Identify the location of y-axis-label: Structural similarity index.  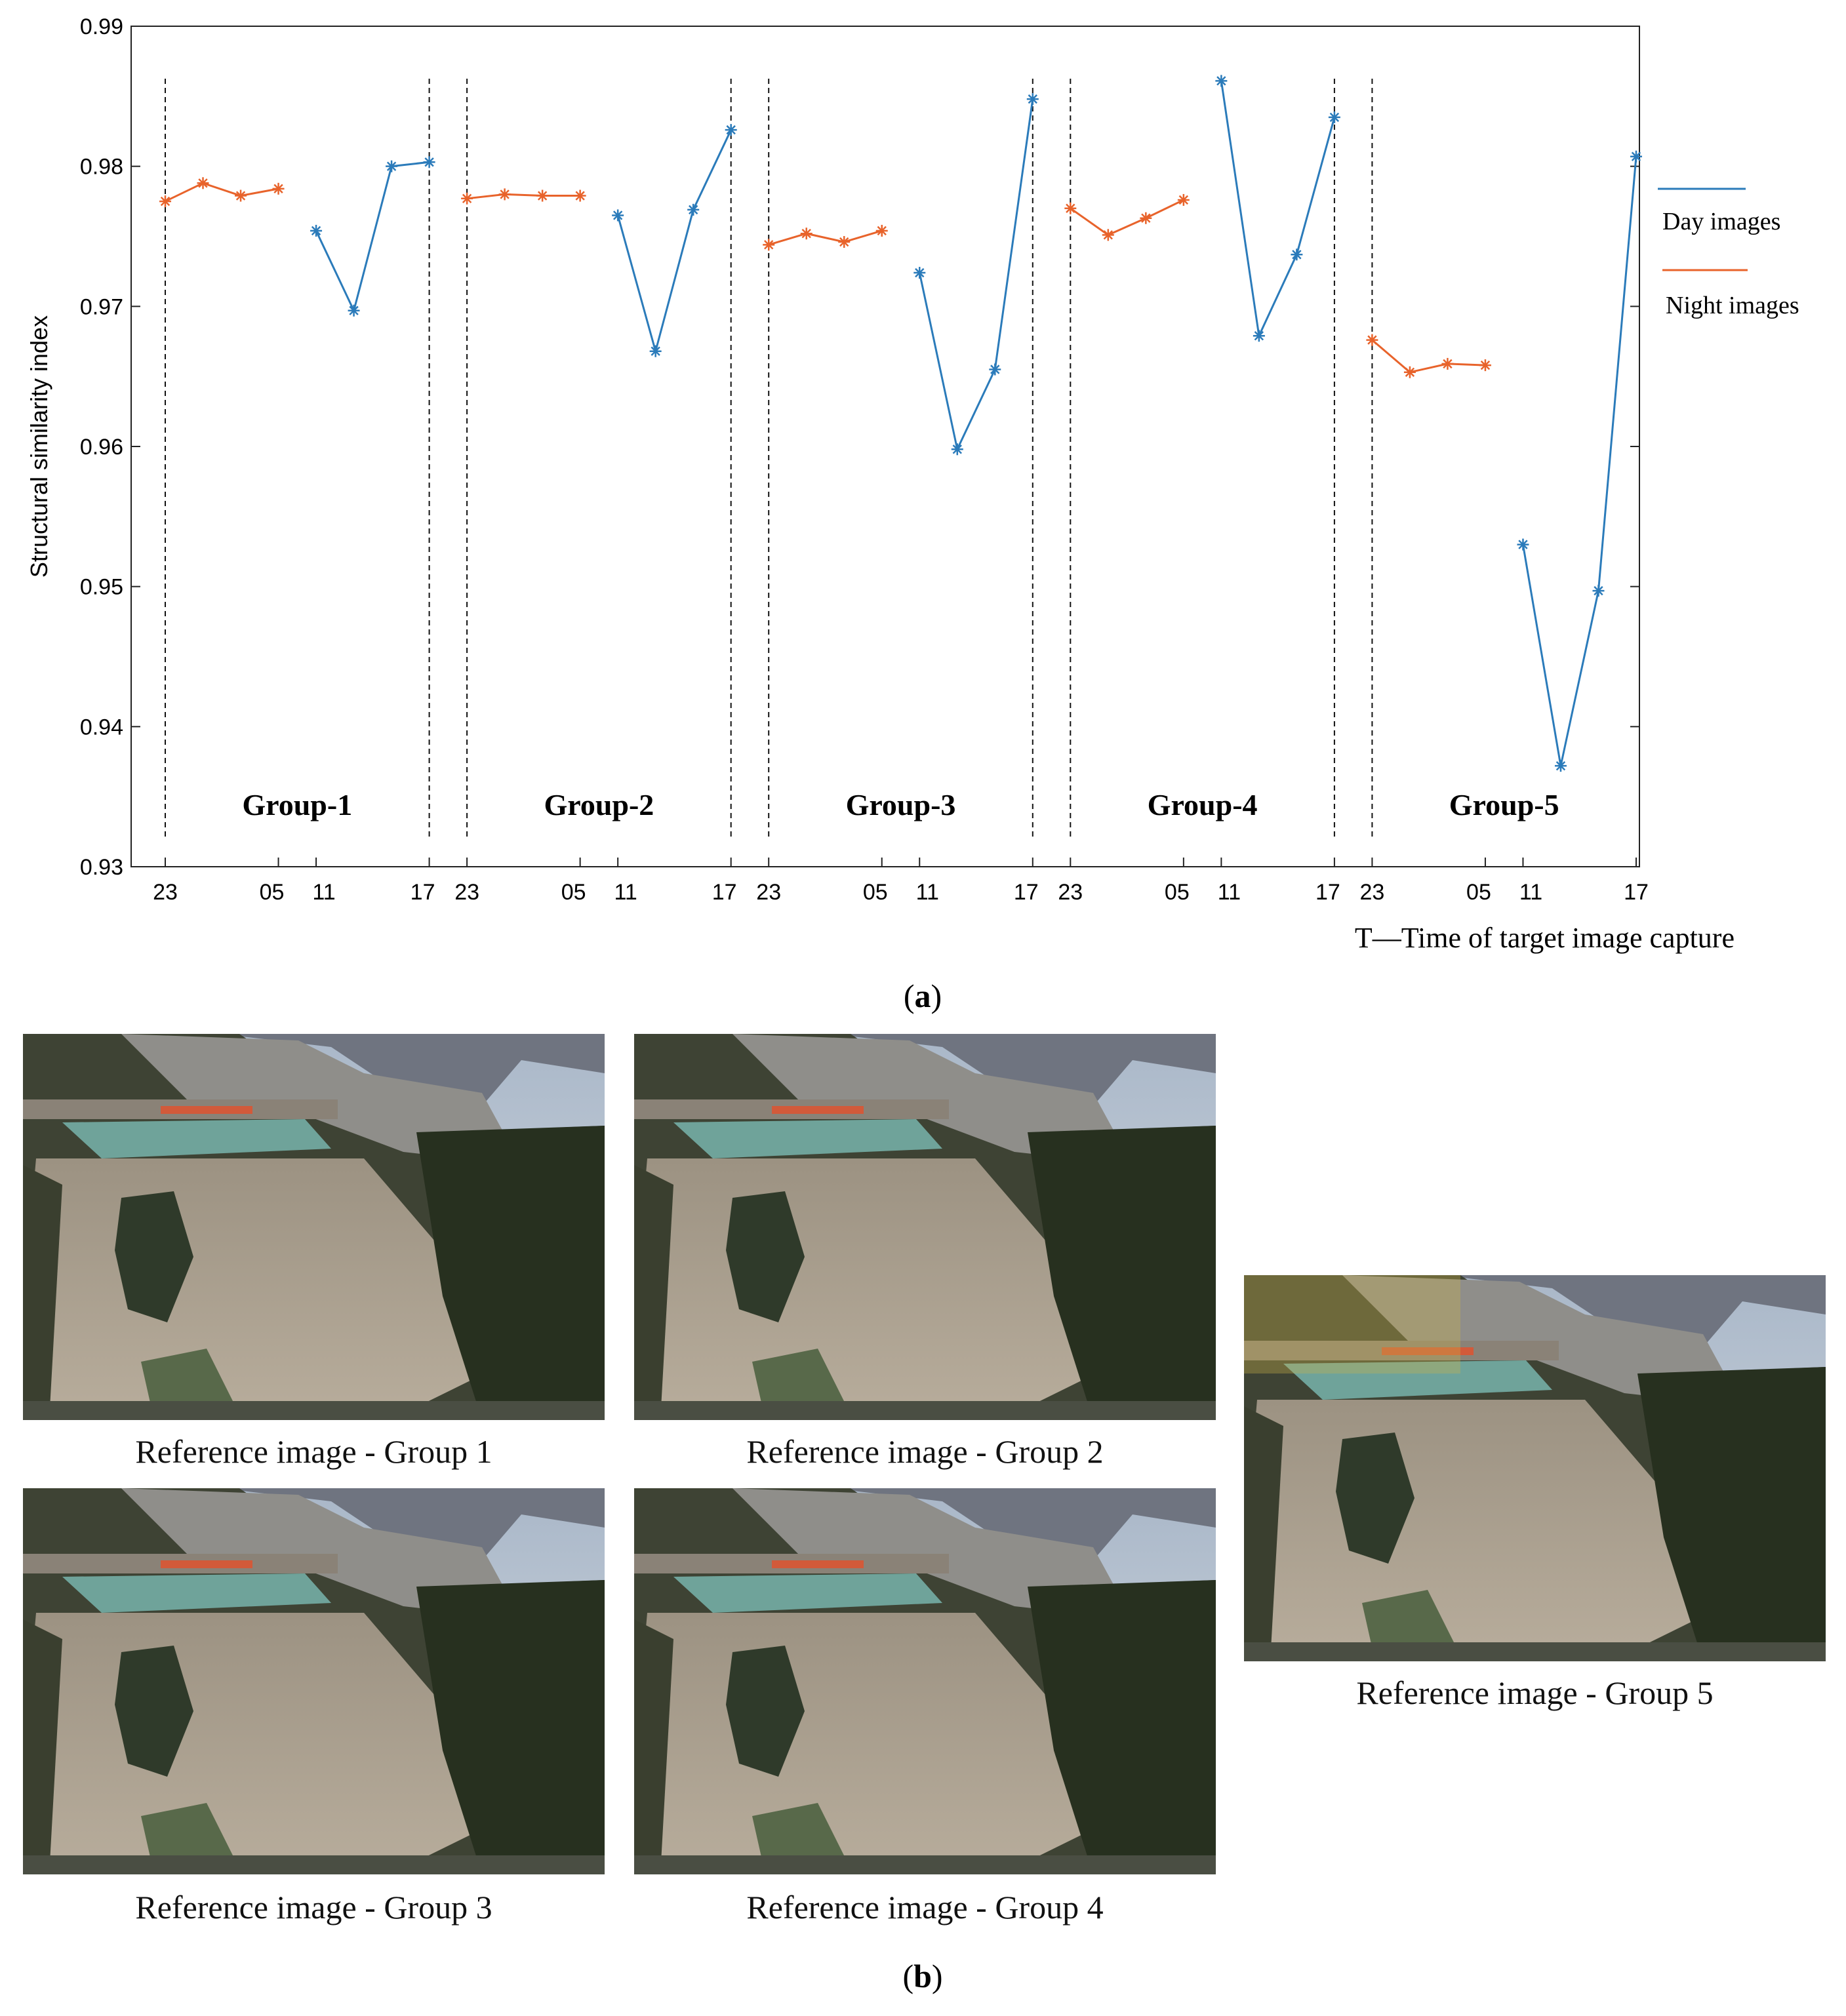
(39, 447).